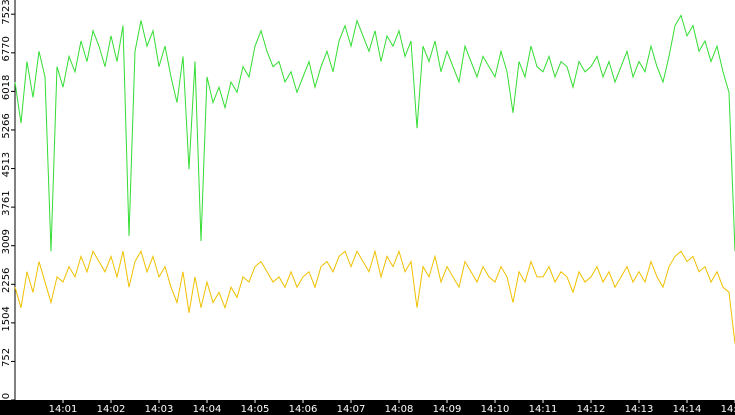 The width and height of the screenshot is (735, 415). I want to click on y-tick-label: 3009, so click(6, 241).